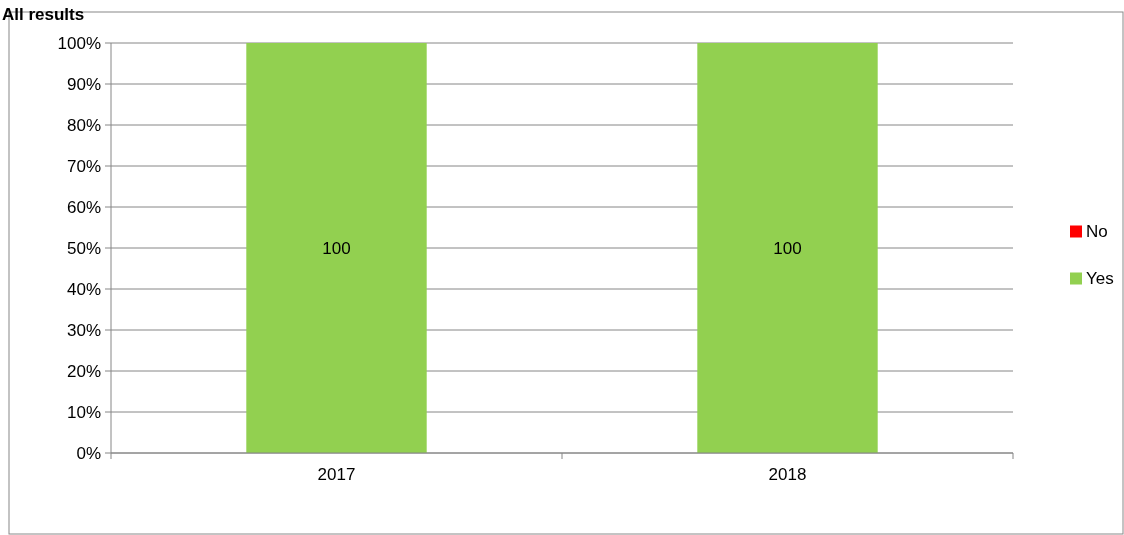 The width and height of the screenshot is (1124, 535). What do you see at coordinates (787, 474) in the screenshot?
I see `x-tick-label: 2018` at bounding box center [787, 474].